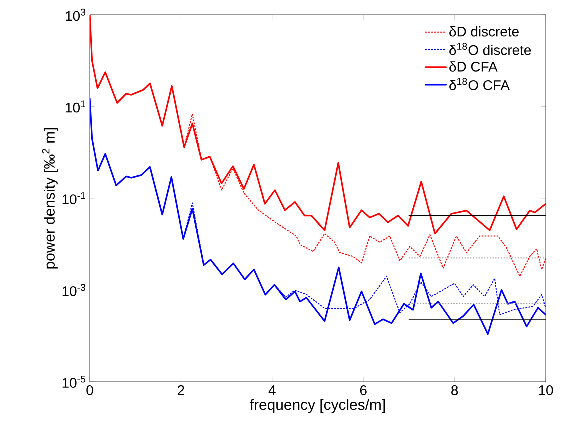 The height and width of the screenshot is (441, 562). Describe the element at coordinates (363, 391) in the screenshot. I see `x-tick-label: 6` at that location.